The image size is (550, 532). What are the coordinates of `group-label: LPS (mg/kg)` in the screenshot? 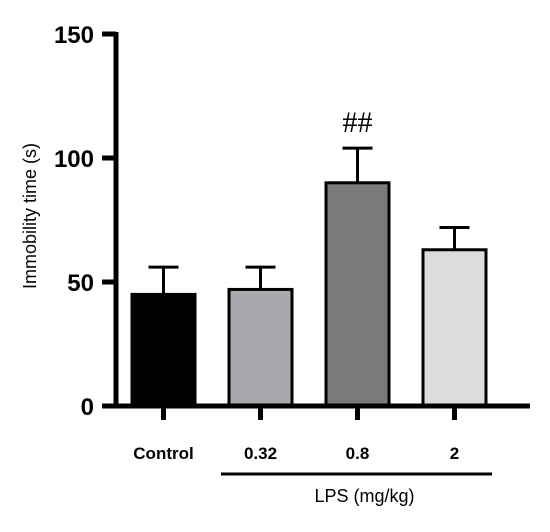 It's located at (364, 496).